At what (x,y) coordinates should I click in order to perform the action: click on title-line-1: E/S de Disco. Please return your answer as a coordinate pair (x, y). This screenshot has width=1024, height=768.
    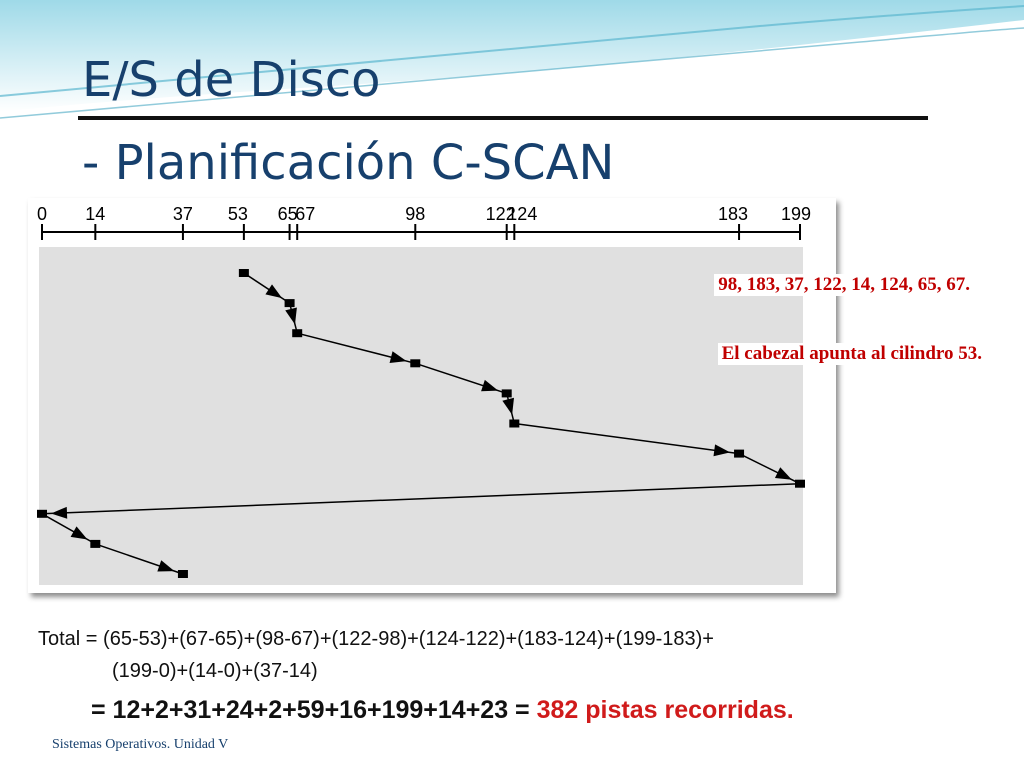
    Looking at the image, I should click on (231, 80).